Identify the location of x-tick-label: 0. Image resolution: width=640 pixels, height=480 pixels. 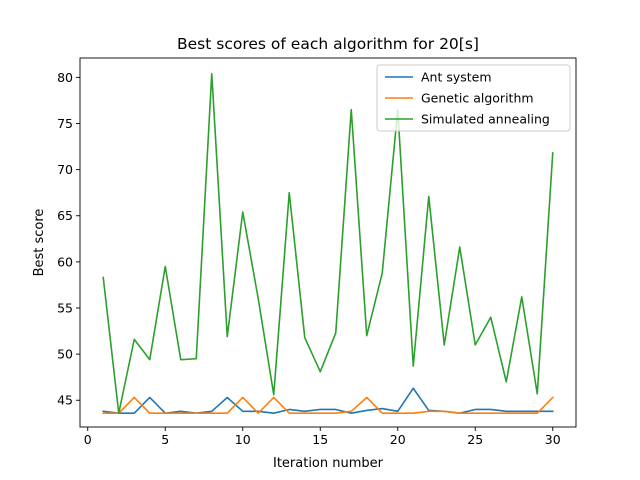
(88, 439).